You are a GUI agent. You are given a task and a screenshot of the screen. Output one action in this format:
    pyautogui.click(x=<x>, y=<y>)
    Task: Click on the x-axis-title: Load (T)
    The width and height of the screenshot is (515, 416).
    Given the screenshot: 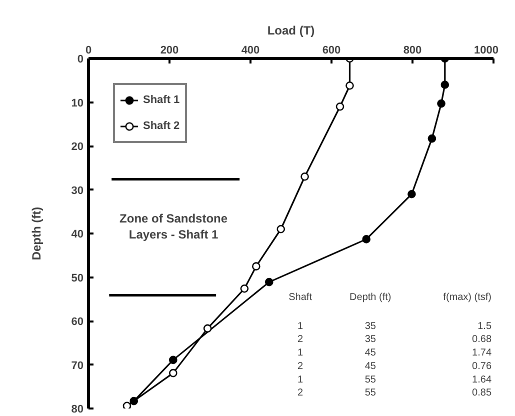 What is the action you would take?
    pyautogui.click(x=291, y=31)
    